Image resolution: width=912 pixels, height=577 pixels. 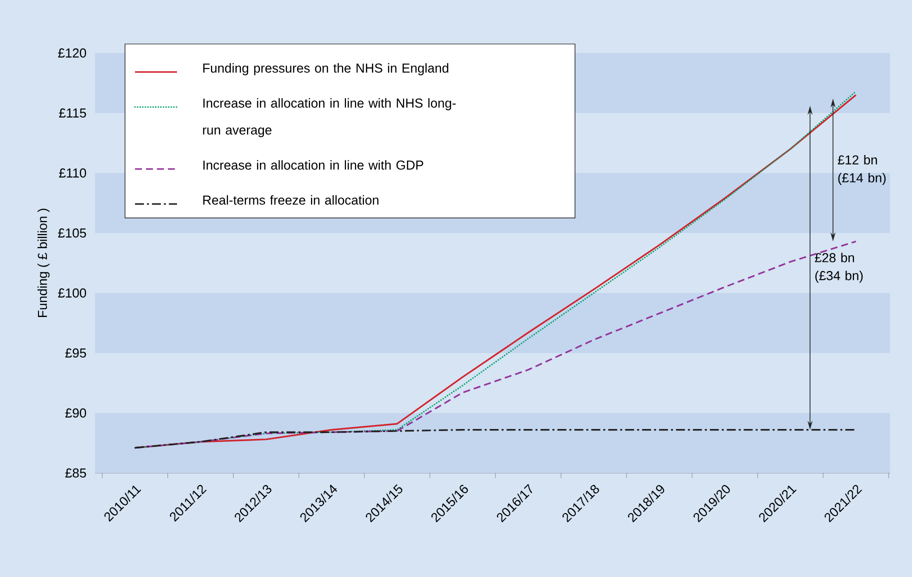 I want to click on annotation: £12 bn (£14 bn), so click(x=862, y=169).